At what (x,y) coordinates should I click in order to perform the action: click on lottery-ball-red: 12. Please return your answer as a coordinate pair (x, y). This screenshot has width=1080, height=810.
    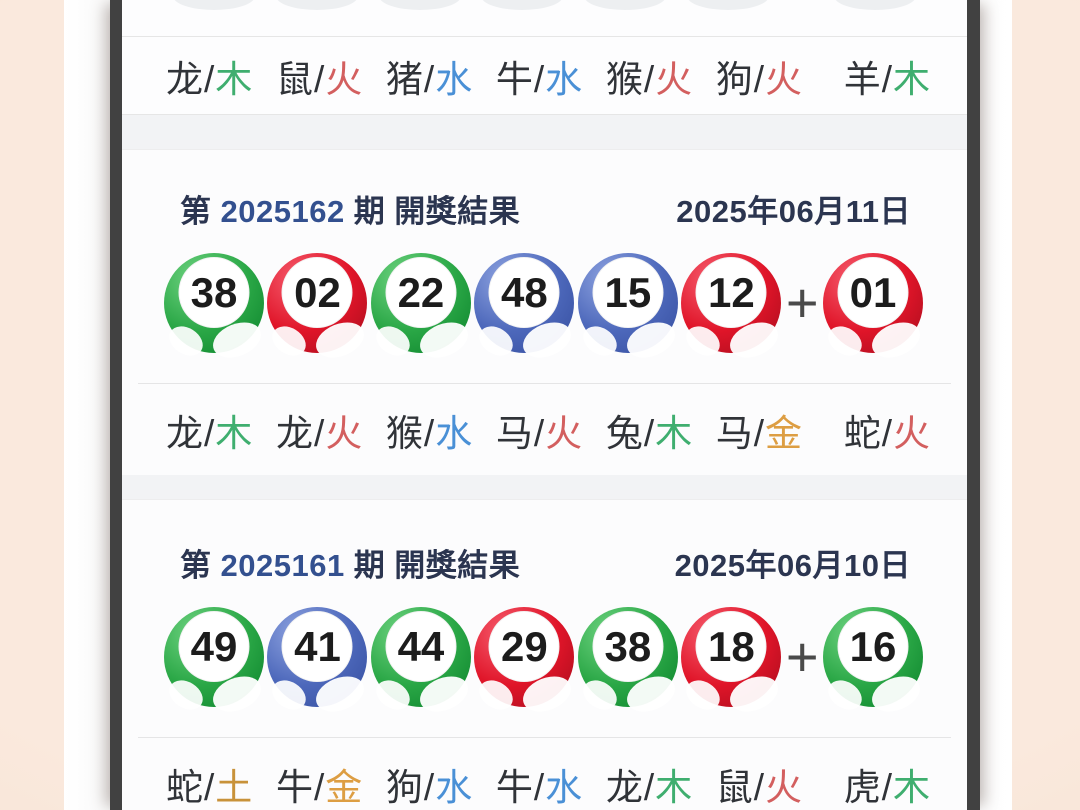
    Looking at the image, I should click on (731, 303).